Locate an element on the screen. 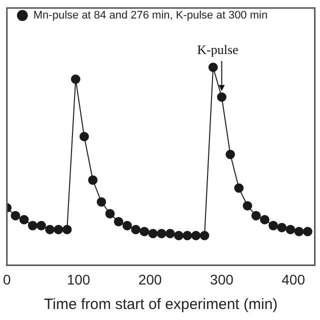  legend-label: Mn-pulse at 84 and 276 min, K-pulse at 300 min is located at coordinates (150, 16).